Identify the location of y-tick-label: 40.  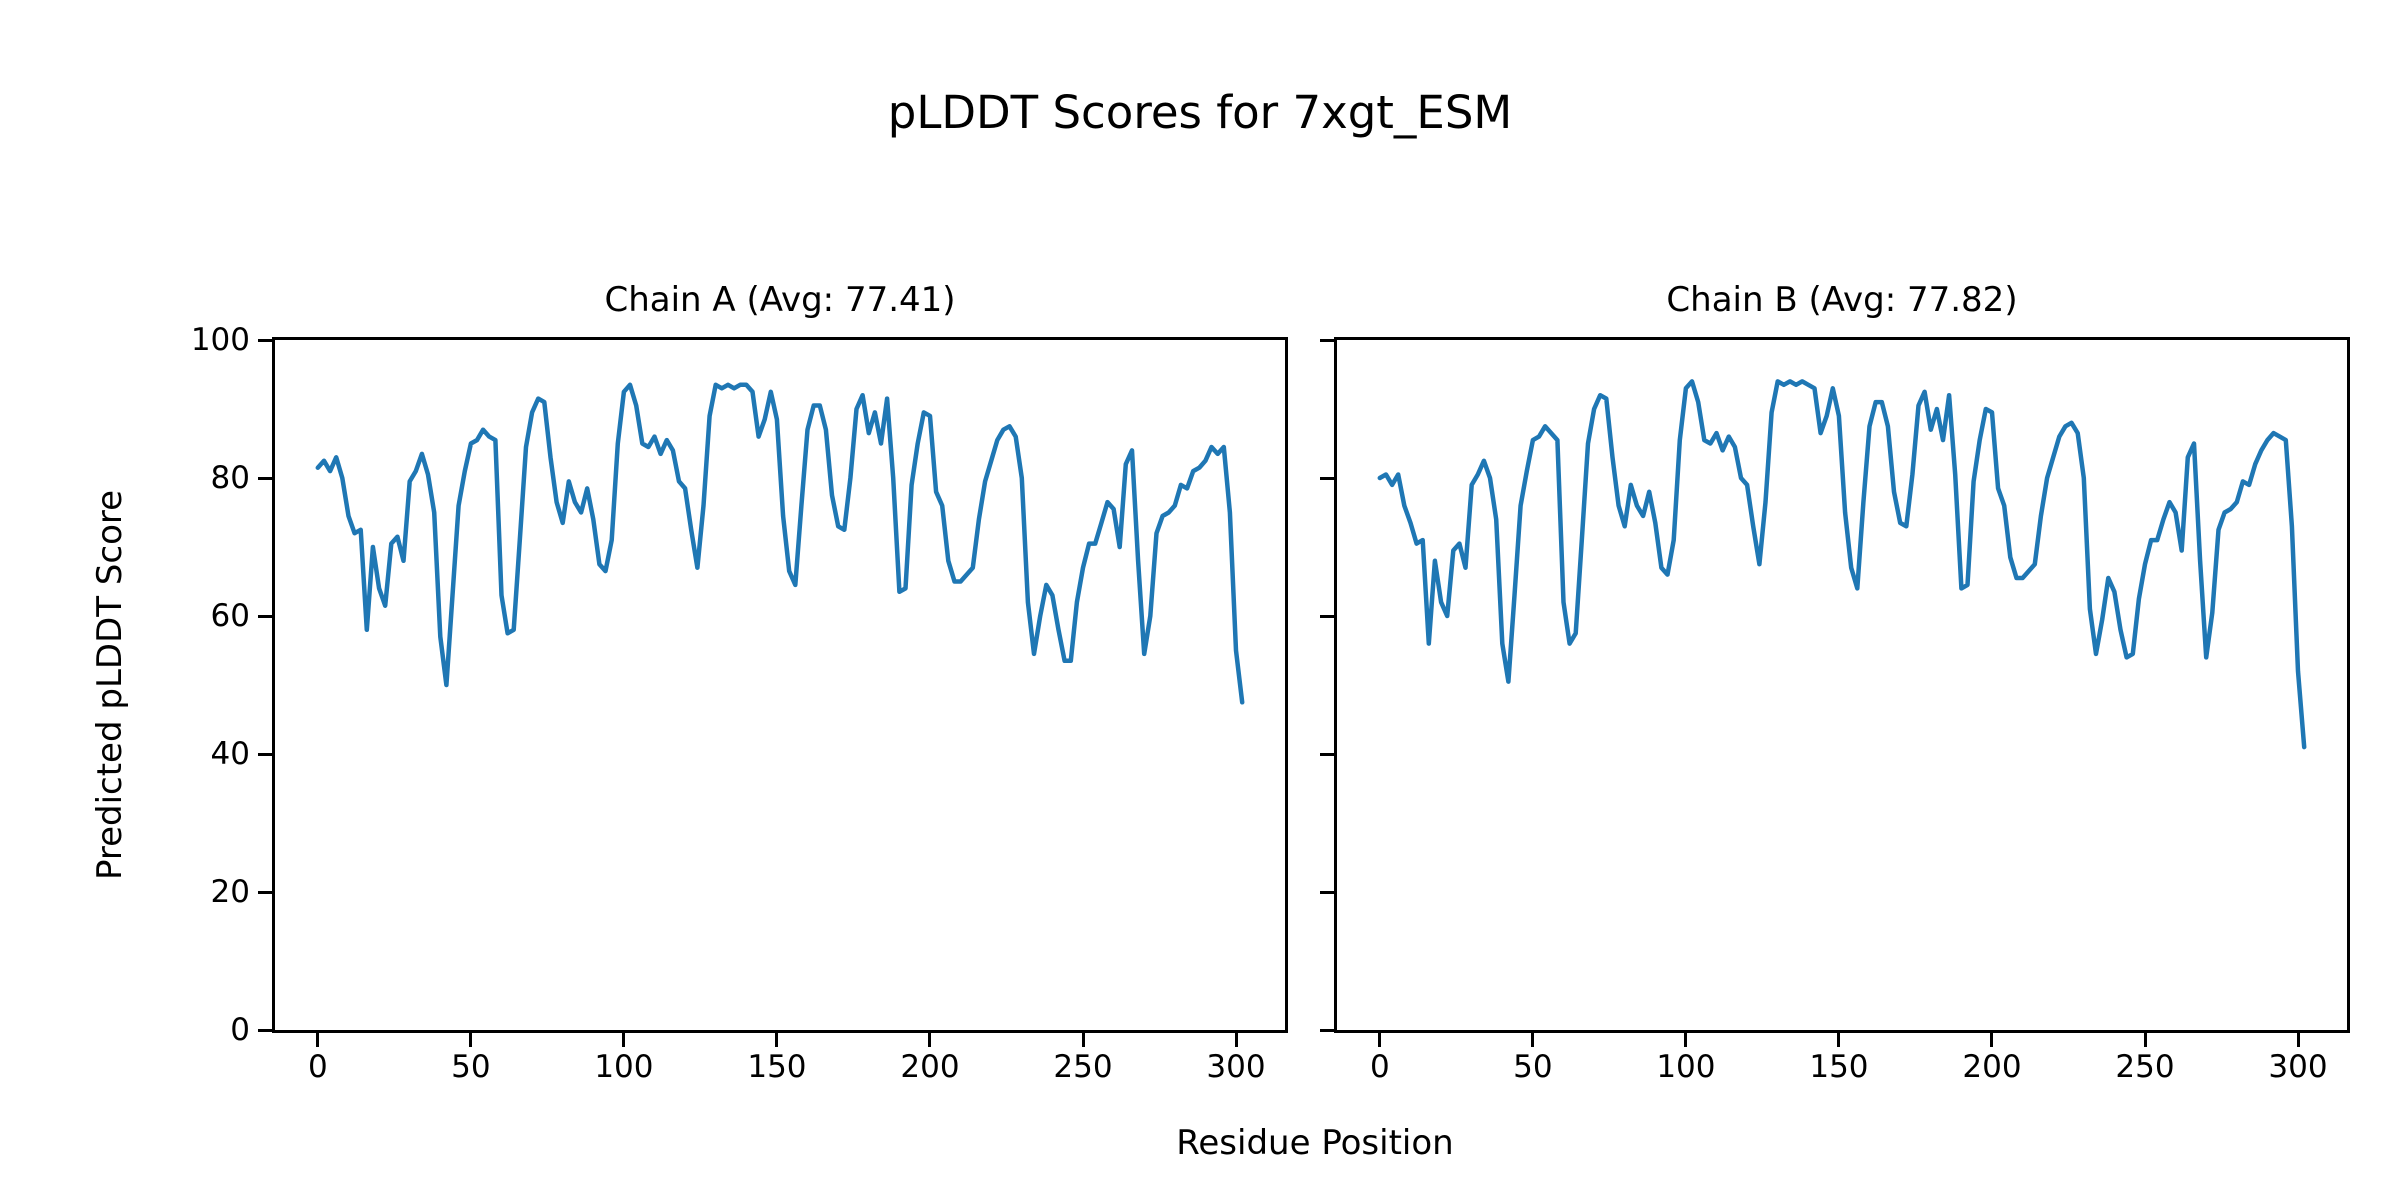
(230, 754).